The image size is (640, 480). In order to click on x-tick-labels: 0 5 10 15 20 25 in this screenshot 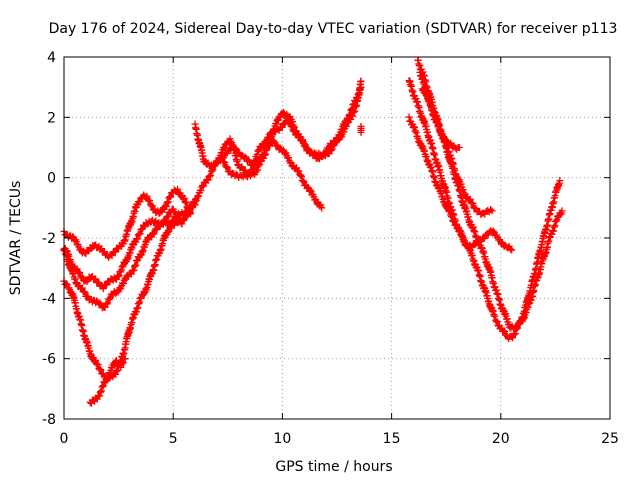, I will do `click(339, 439)`.